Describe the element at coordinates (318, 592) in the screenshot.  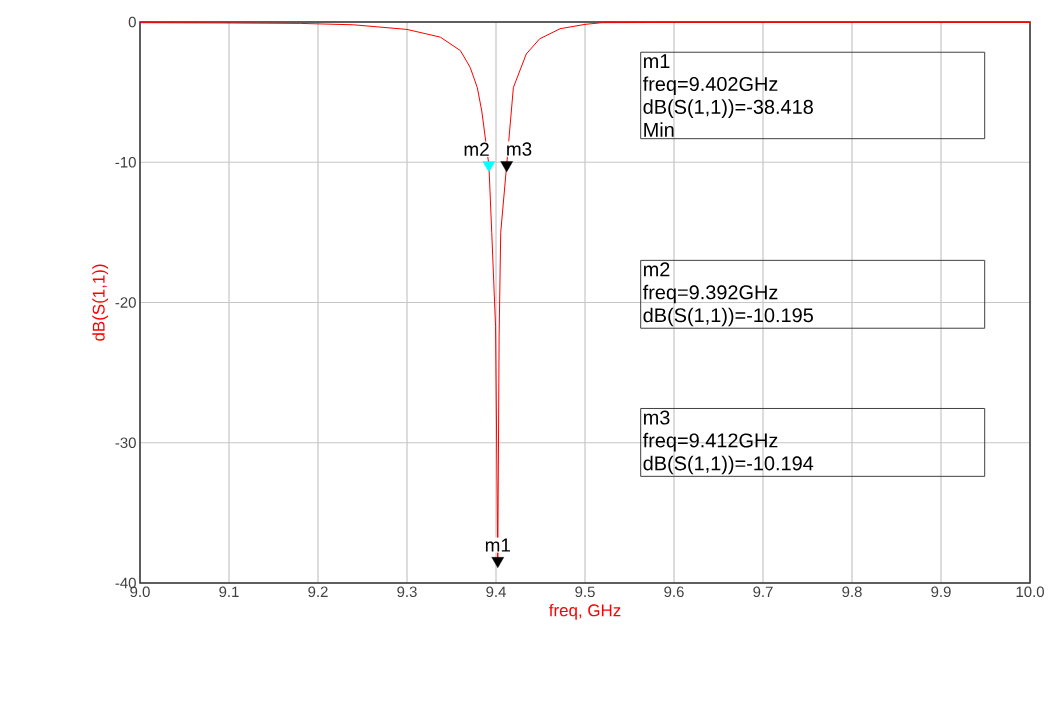
I see `x-tick-label: 9.2` at that location.